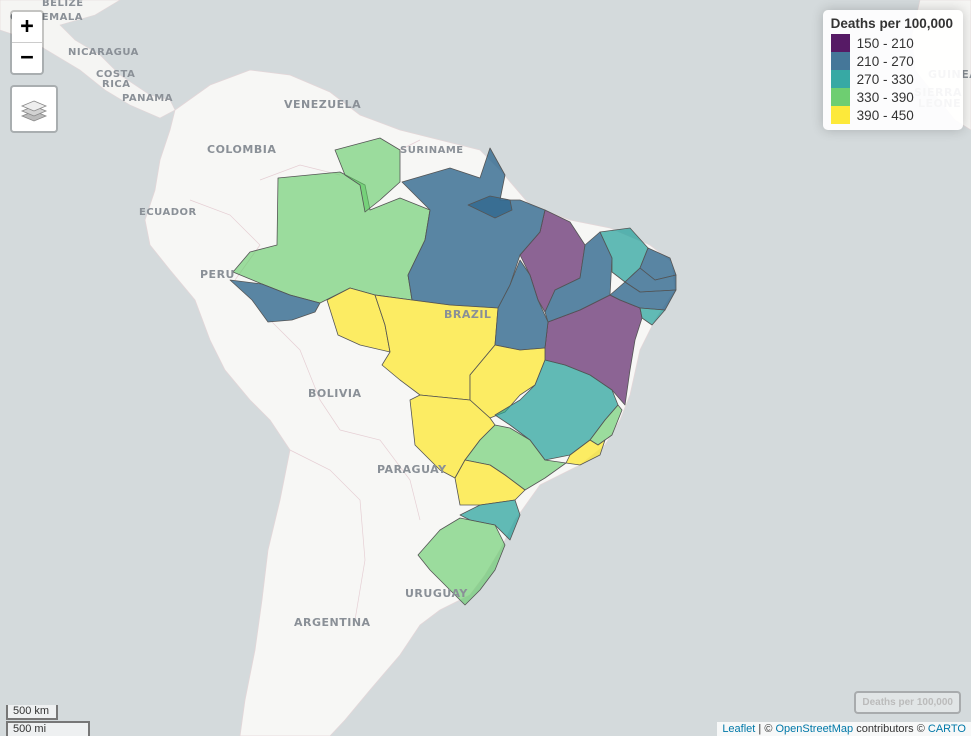 This screenshot has height=736, width=971. I want to click on state-parana, so click(490, 482).